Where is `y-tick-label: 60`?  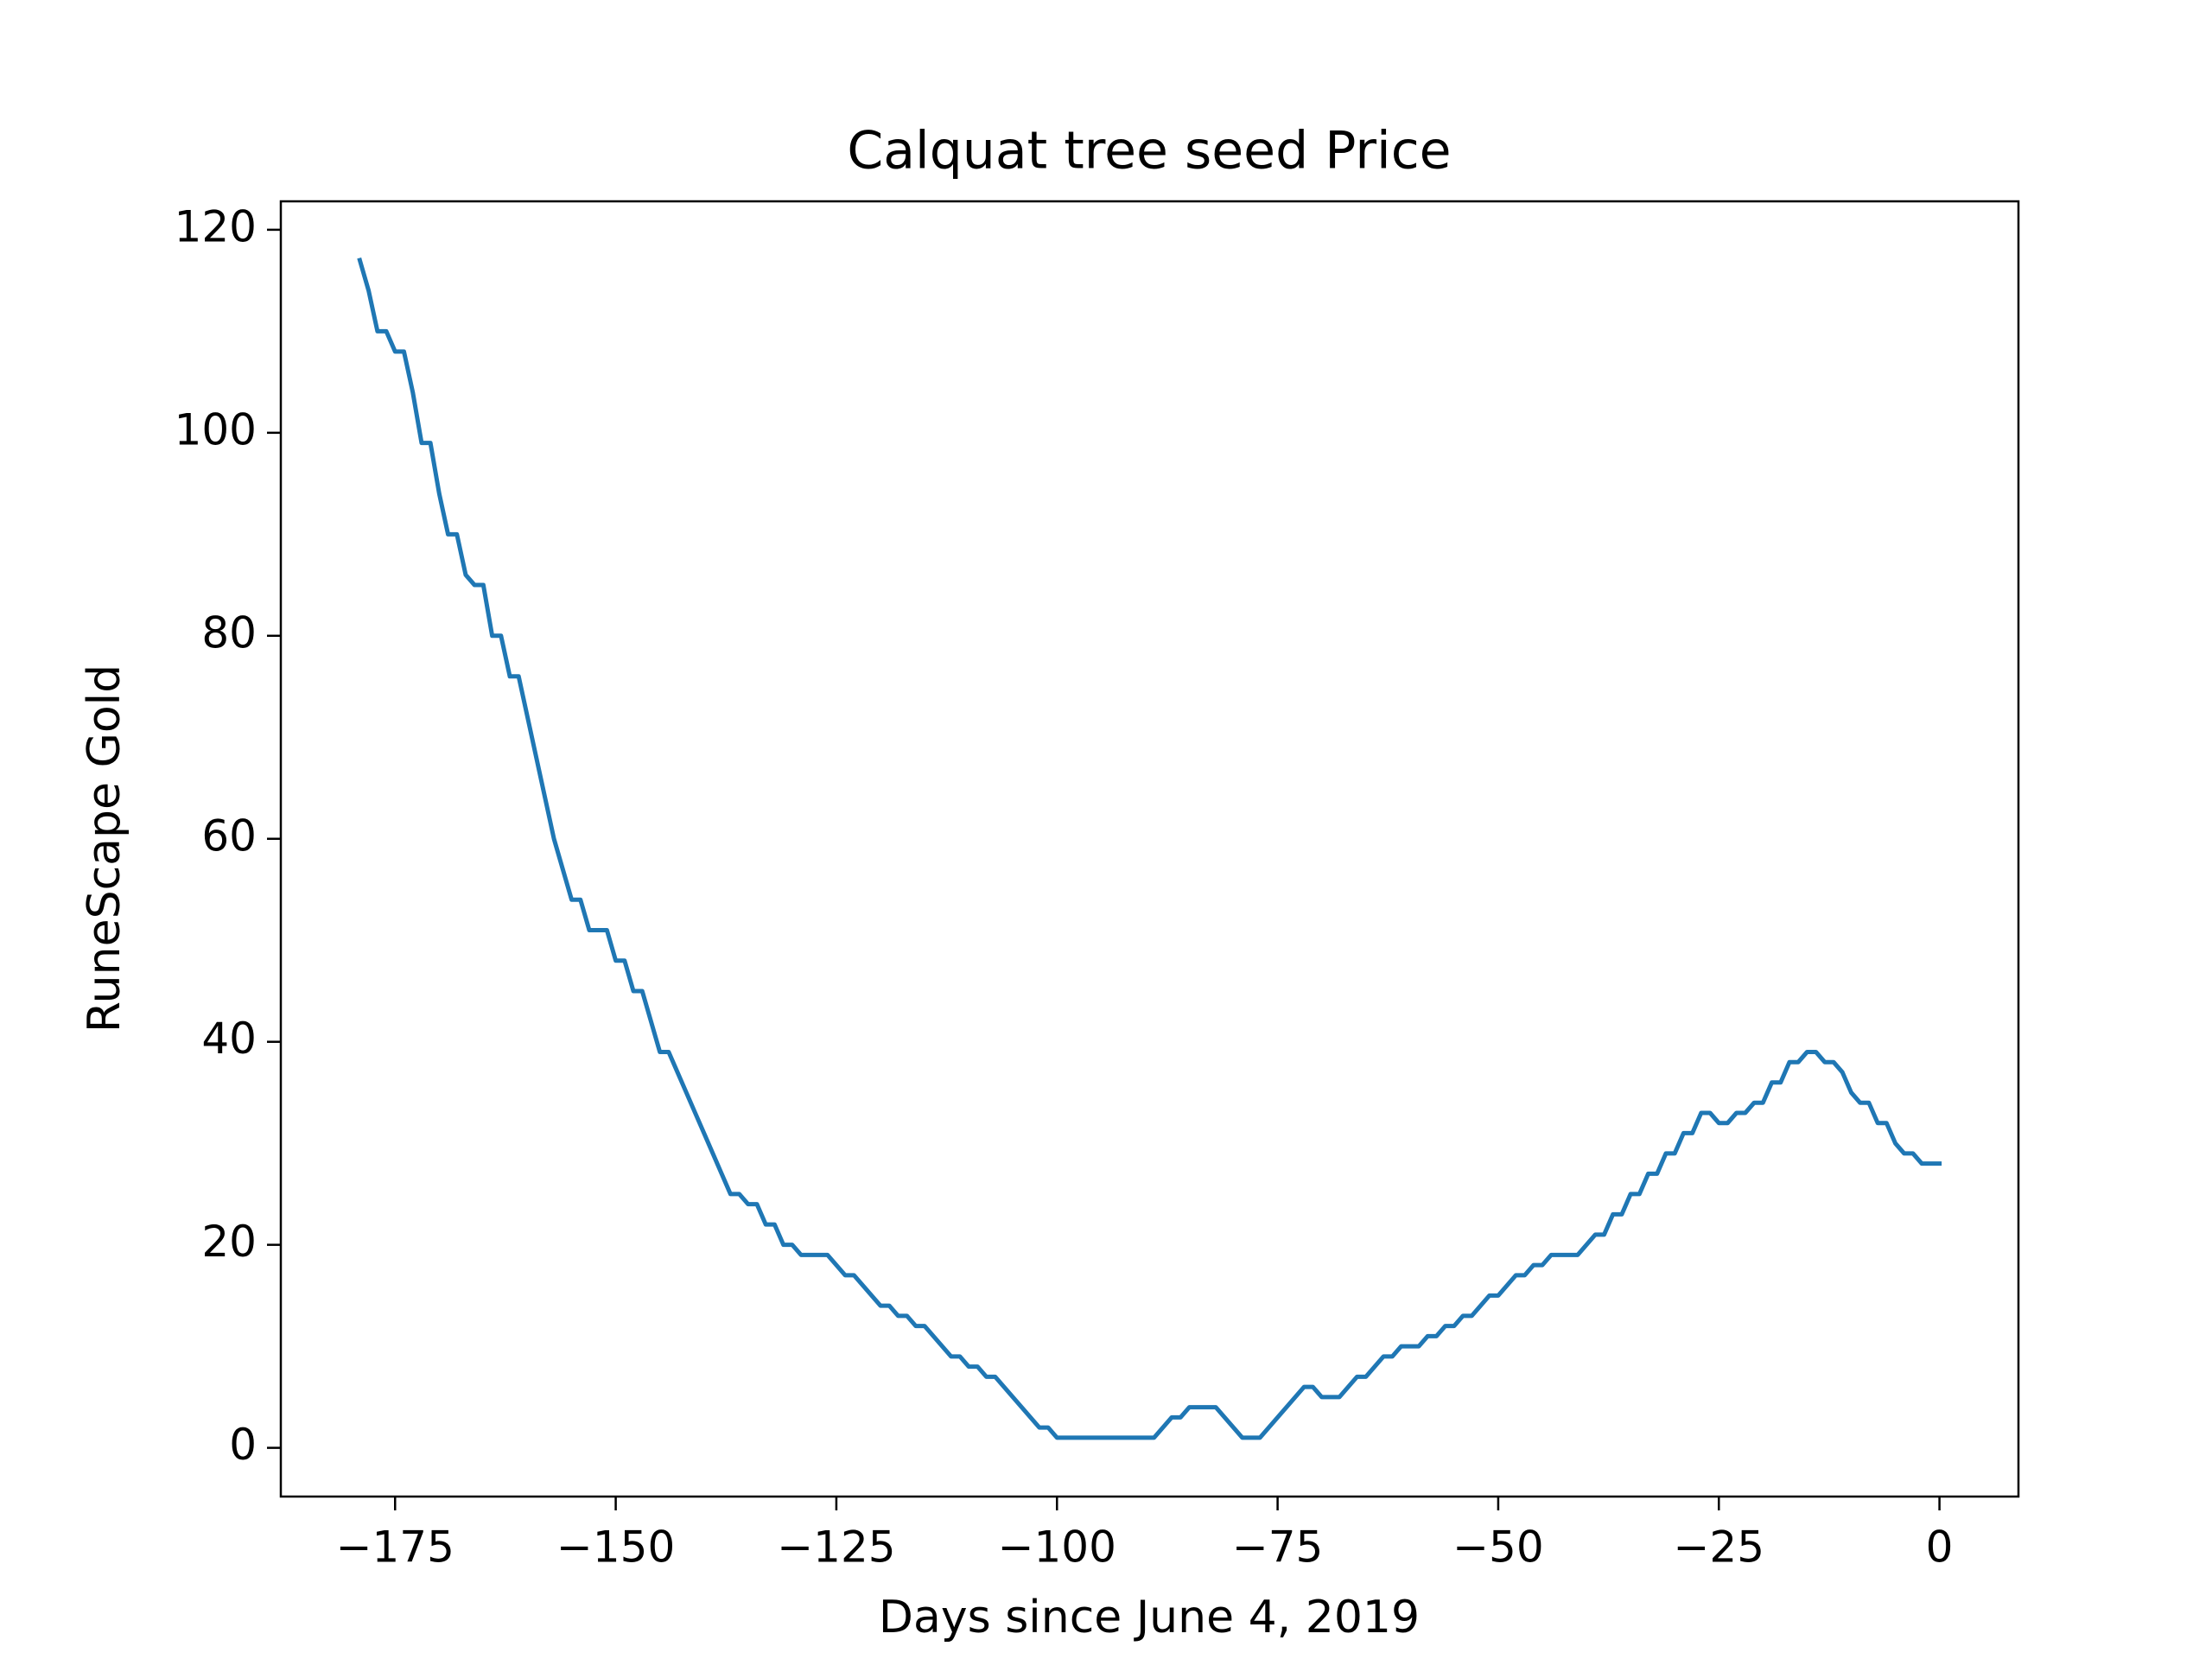 y-tick-label: 60 is located at coordinates (229, 835).